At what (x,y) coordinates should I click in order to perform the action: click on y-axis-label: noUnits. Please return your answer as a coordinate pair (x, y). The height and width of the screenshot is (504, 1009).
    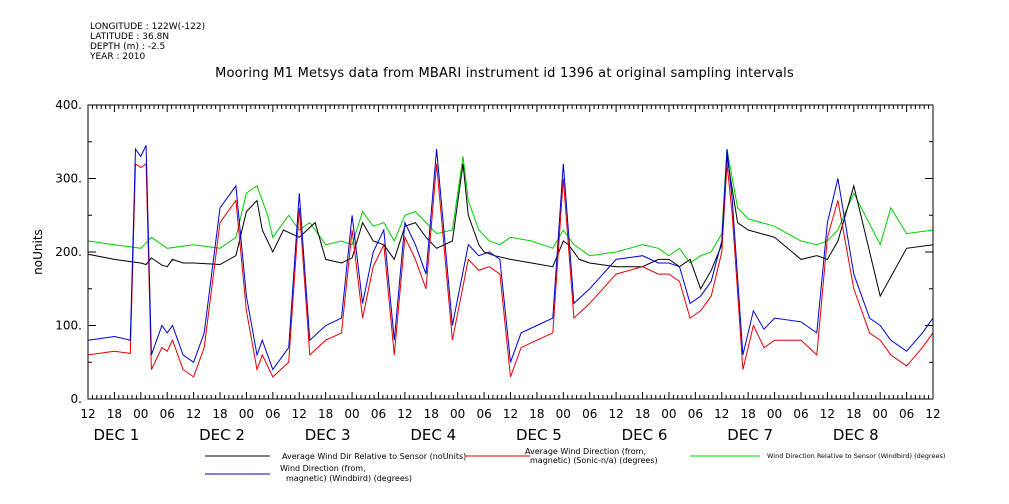
    Looking at the image, I should click on (38, 252).